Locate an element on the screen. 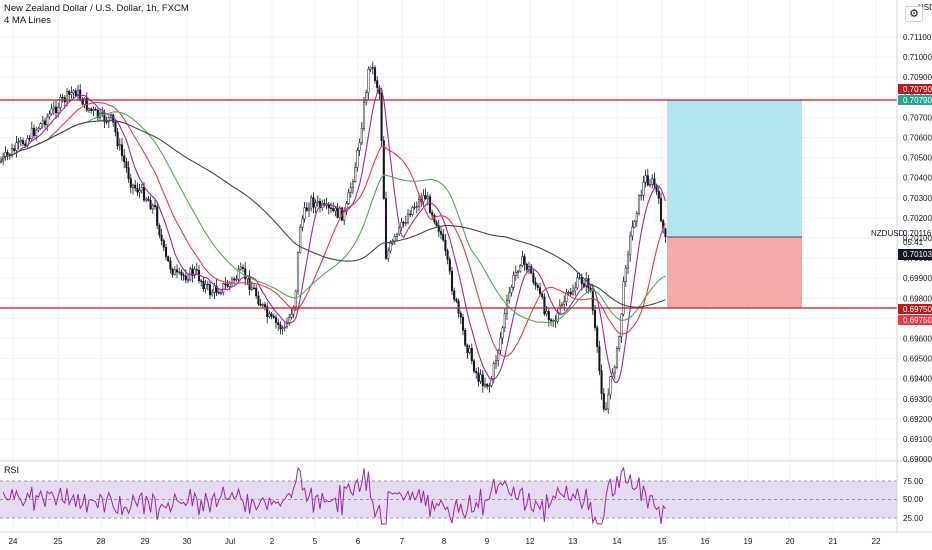  time-tick: 8 is located at coordinates (444, 541).